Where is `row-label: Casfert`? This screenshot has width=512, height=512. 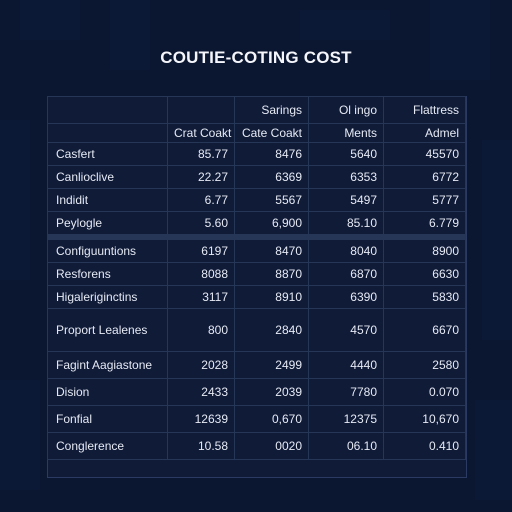 row-label: Casfert is located at coordinates (107, 154).